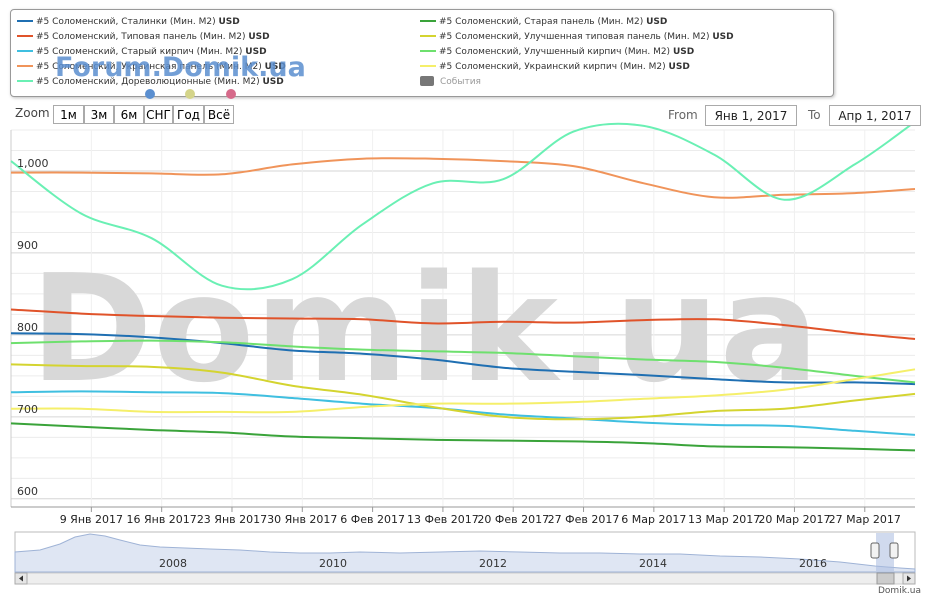 This screenshot has height=600, width=931. Describe the element at coordinates (584, 519) in the screenshot. I see `x-tick-label: 27 Фев 2017` at that location.